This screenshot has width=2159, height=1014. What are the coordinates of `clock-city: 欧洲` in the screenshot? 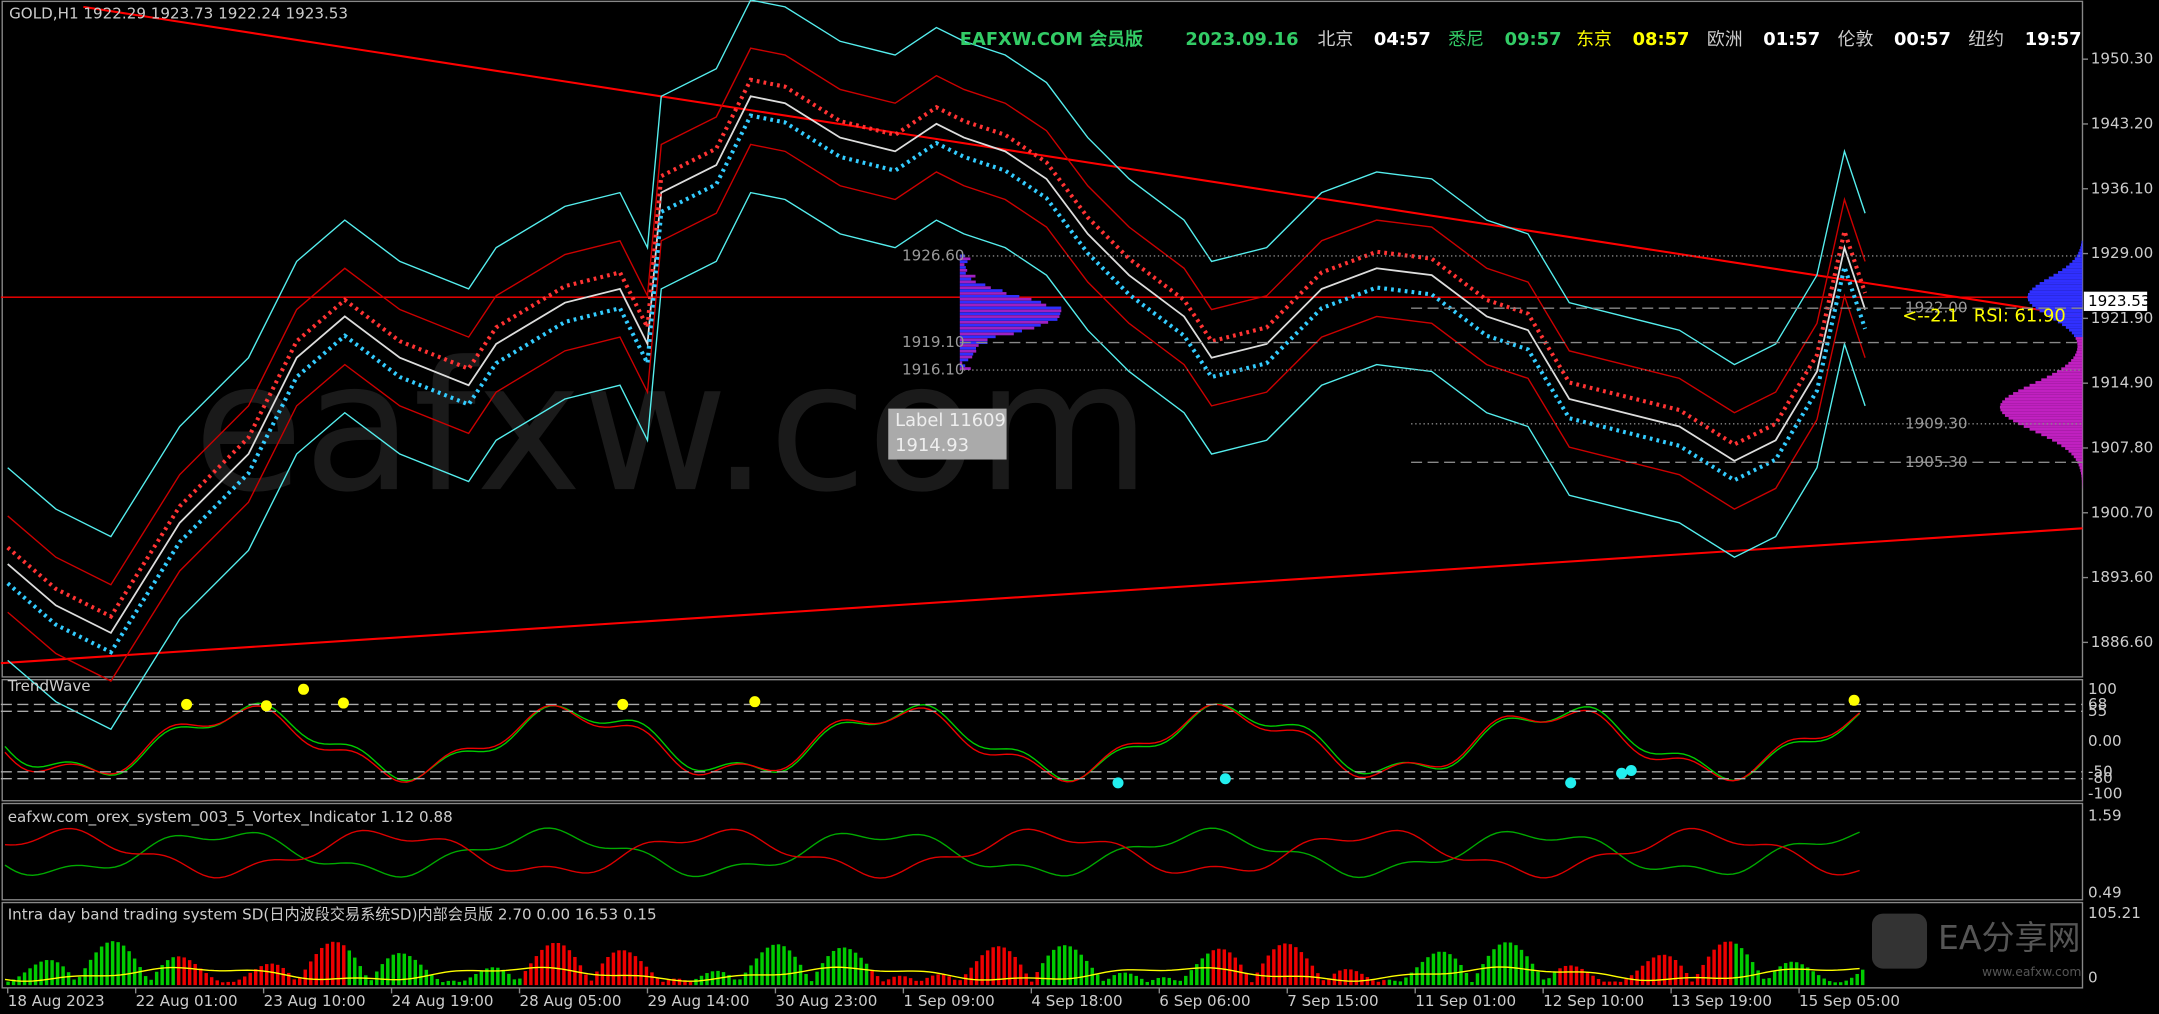 It's located at (1725, 39).